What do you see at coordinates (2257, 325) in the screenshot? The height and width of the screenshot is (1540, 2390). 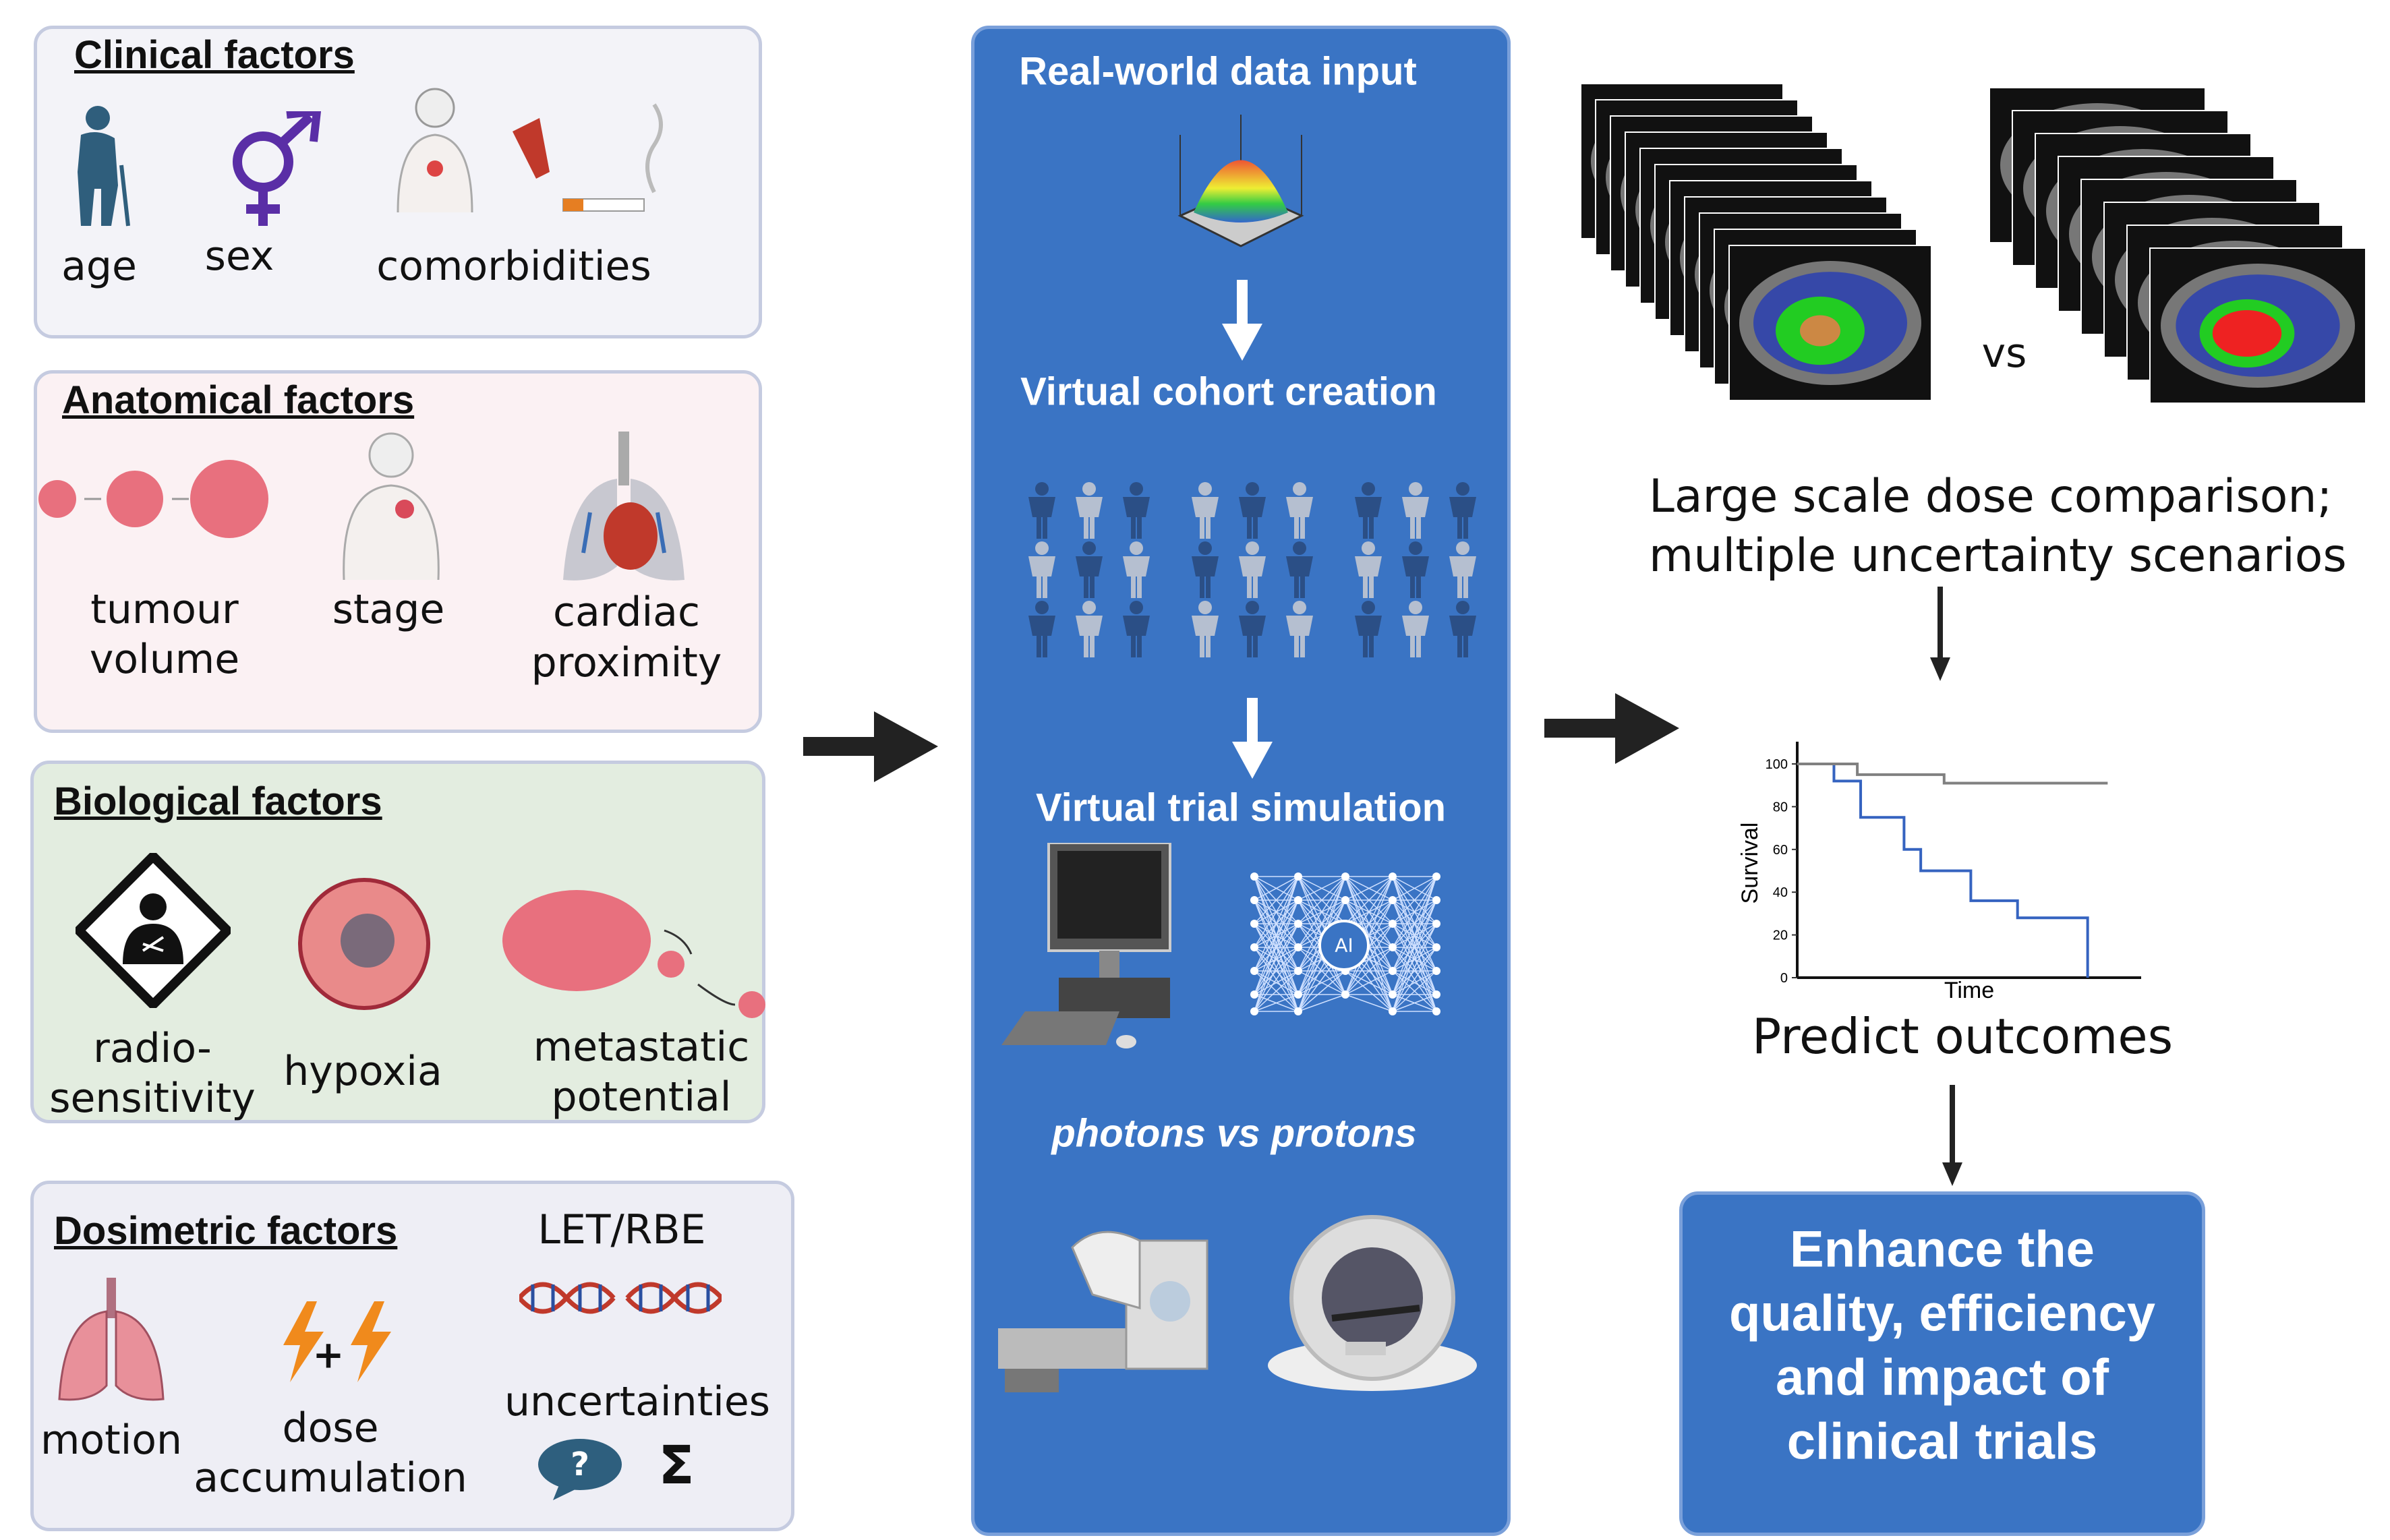 I see `ct-slice` at bounding box center [2257, 325].